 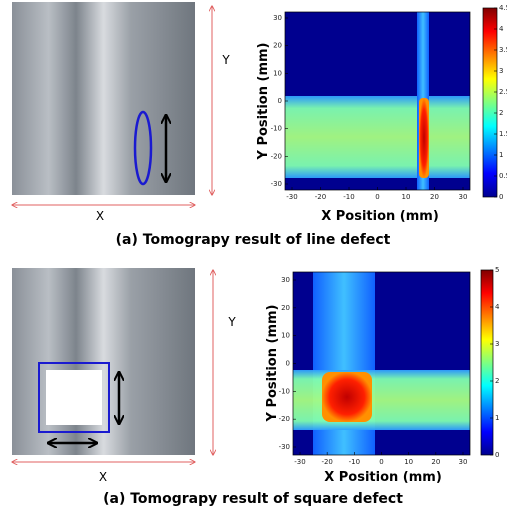 What do you see at coordinates (503, 50) in the screenshot?
I see `colorbar-tick-label: 3.5` at bounding box center [503, 50].